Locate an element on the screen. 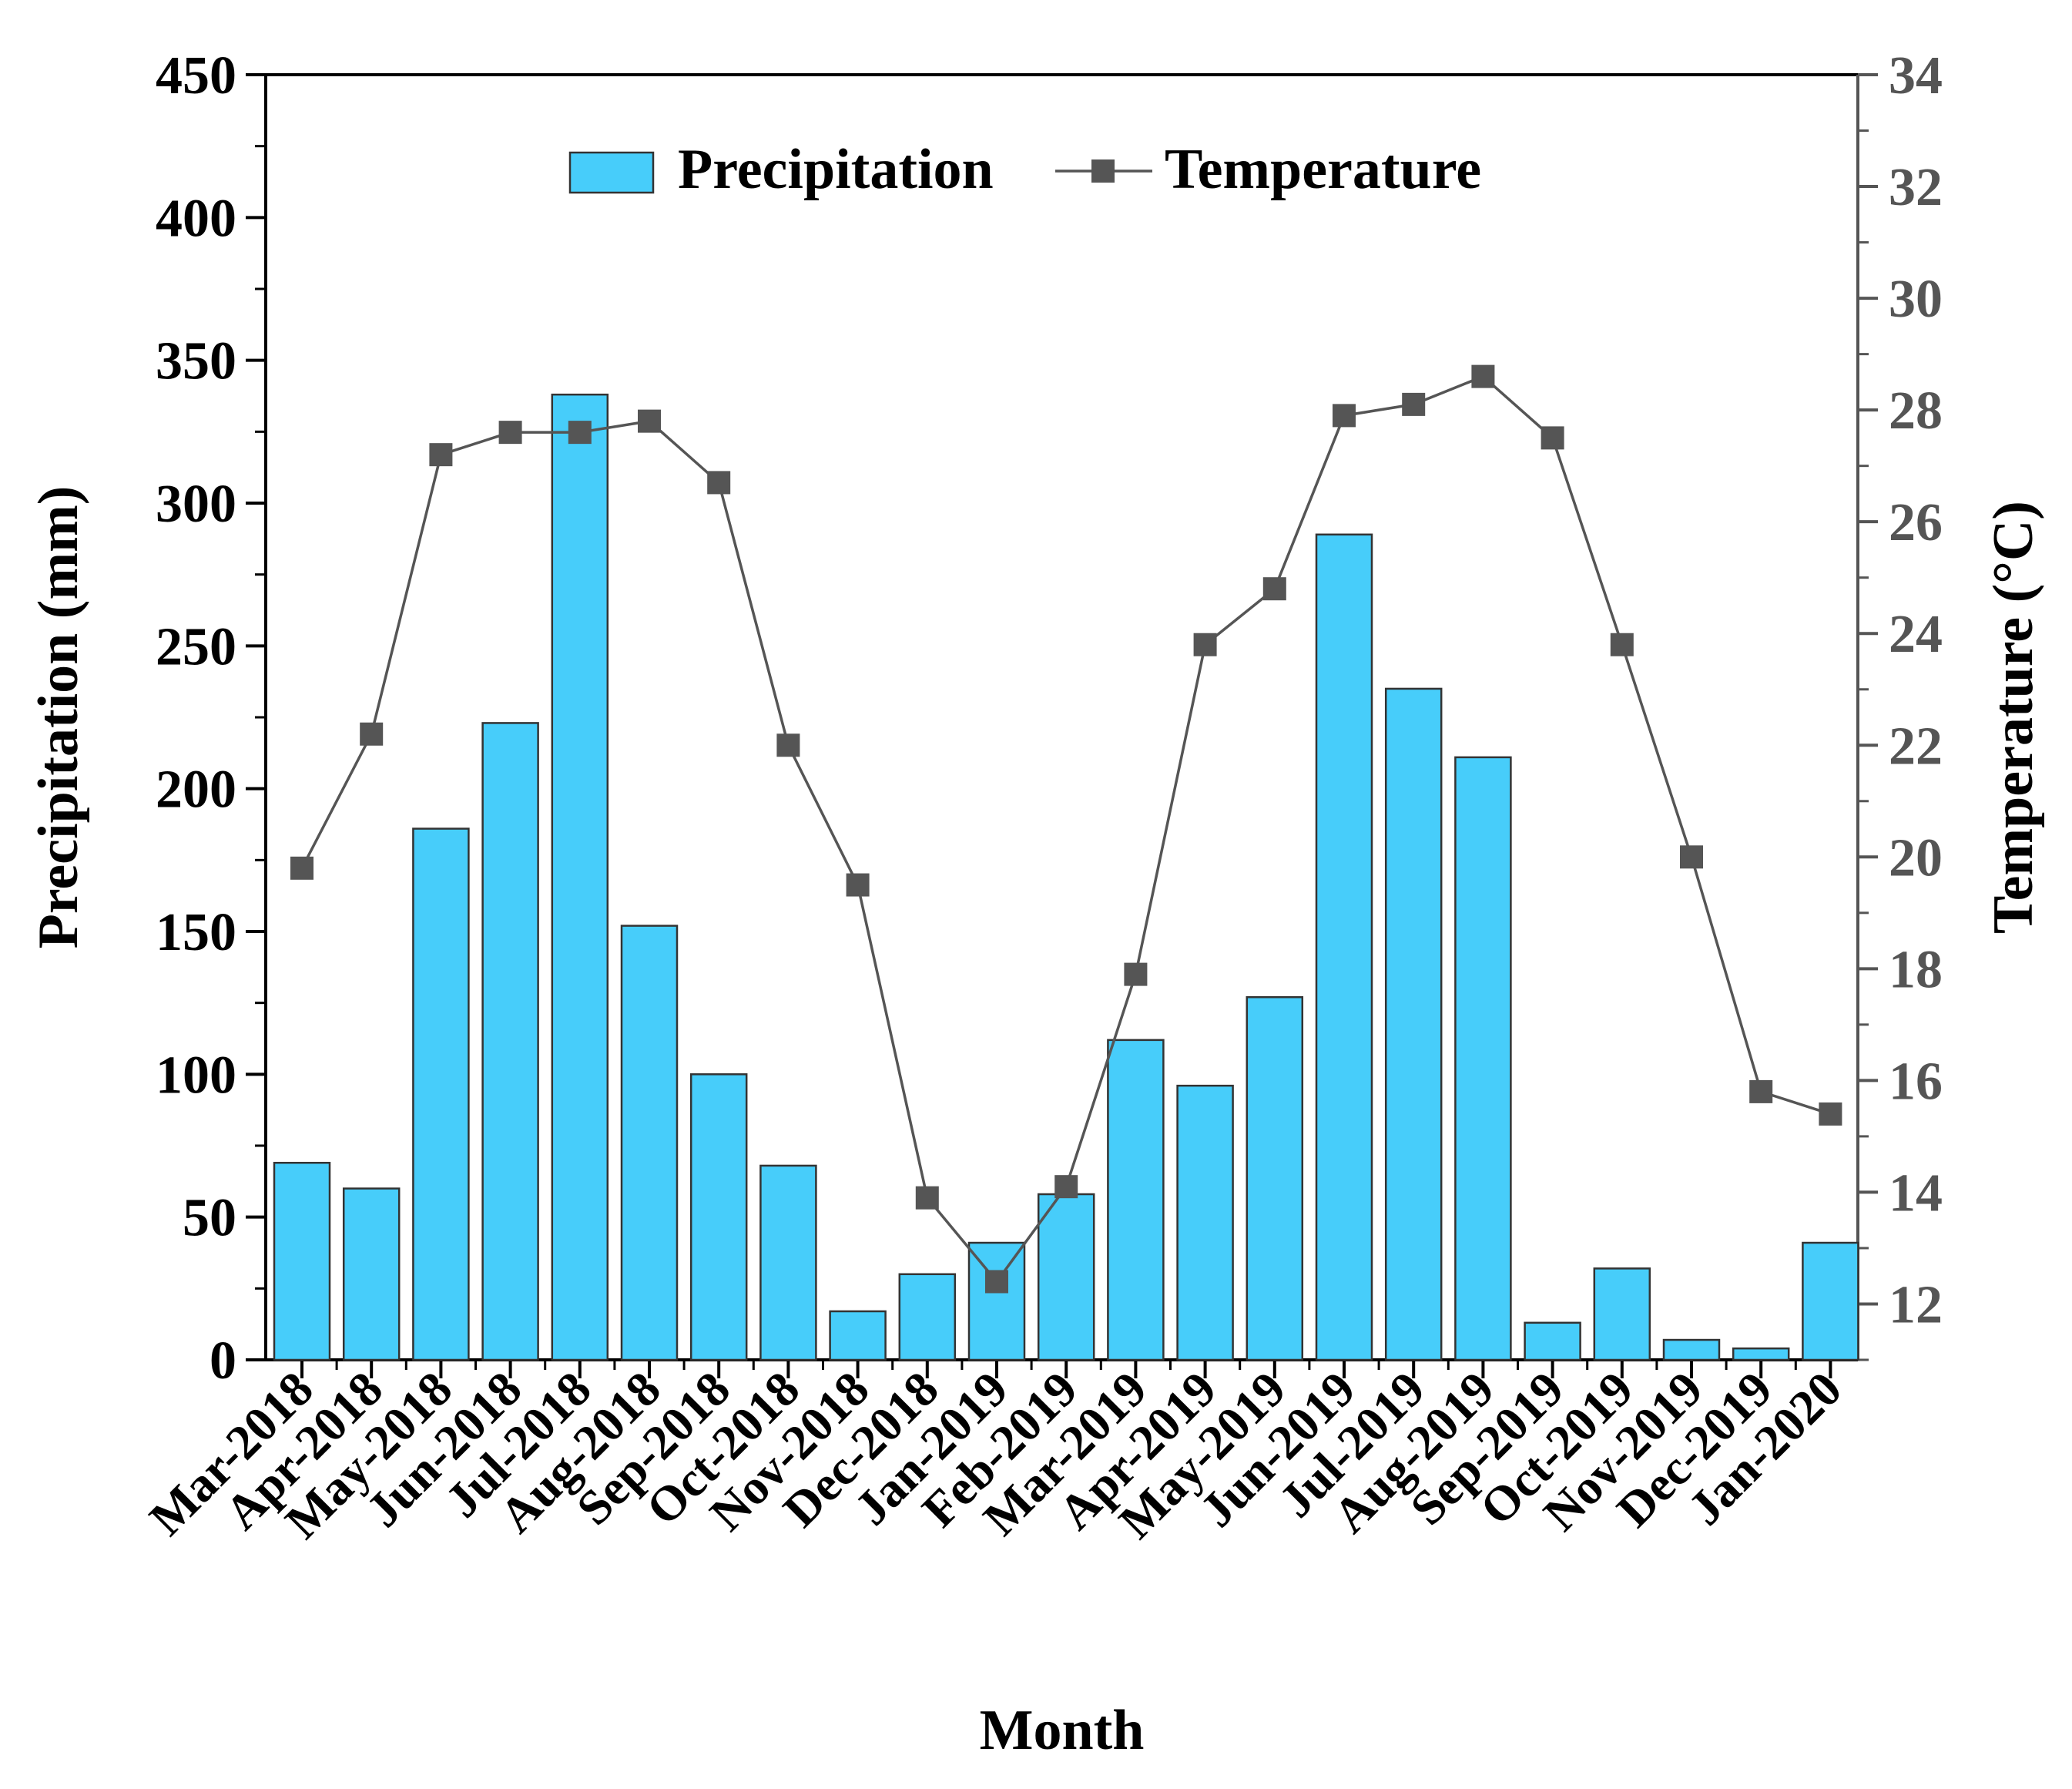 Image resolution: width=2072 pixels, height=1789 pixels. temperature-point-jun-2019 is located at coordinates (1344, 416).